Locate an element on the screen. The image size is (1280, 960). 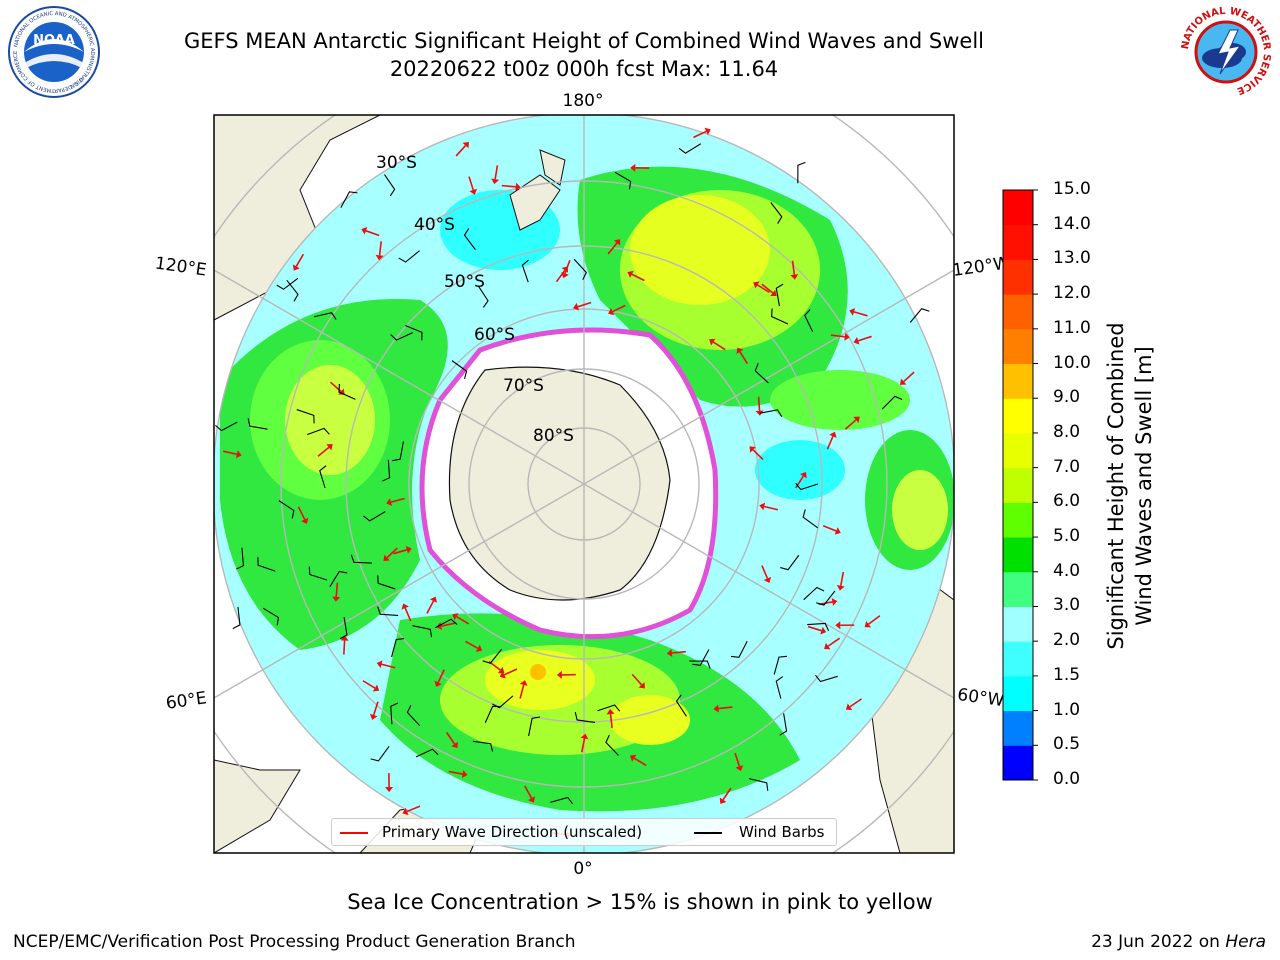
colorbar-tick-label: 9.0 is located at coordinates (1067, 397).